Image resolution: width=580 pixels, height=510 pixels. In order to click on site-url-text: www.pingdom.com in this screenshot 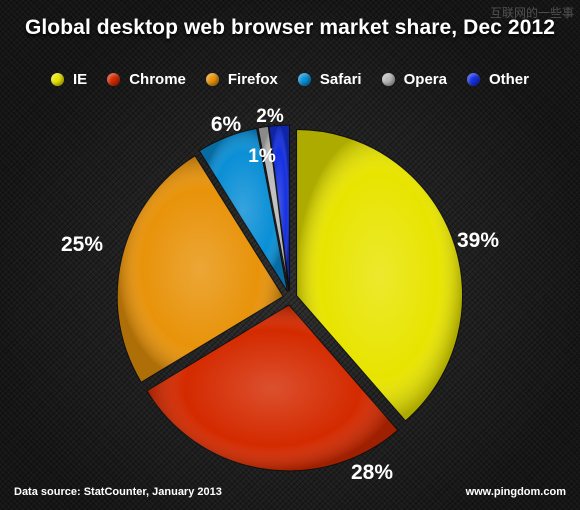, I will do `click(515, 492)`.